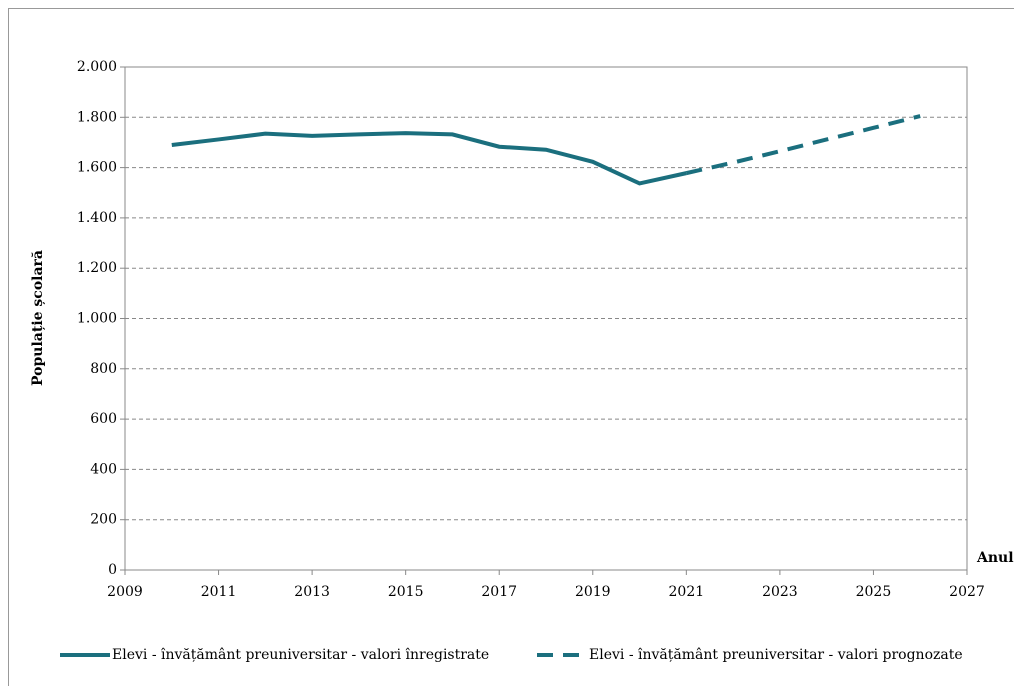 The width and height of the screenshot is (1014, 690). What do you see at coordinates (97, 67) in the screenshot?
I see `y-tick-label: 2.000` at bounding box center [97, 67].